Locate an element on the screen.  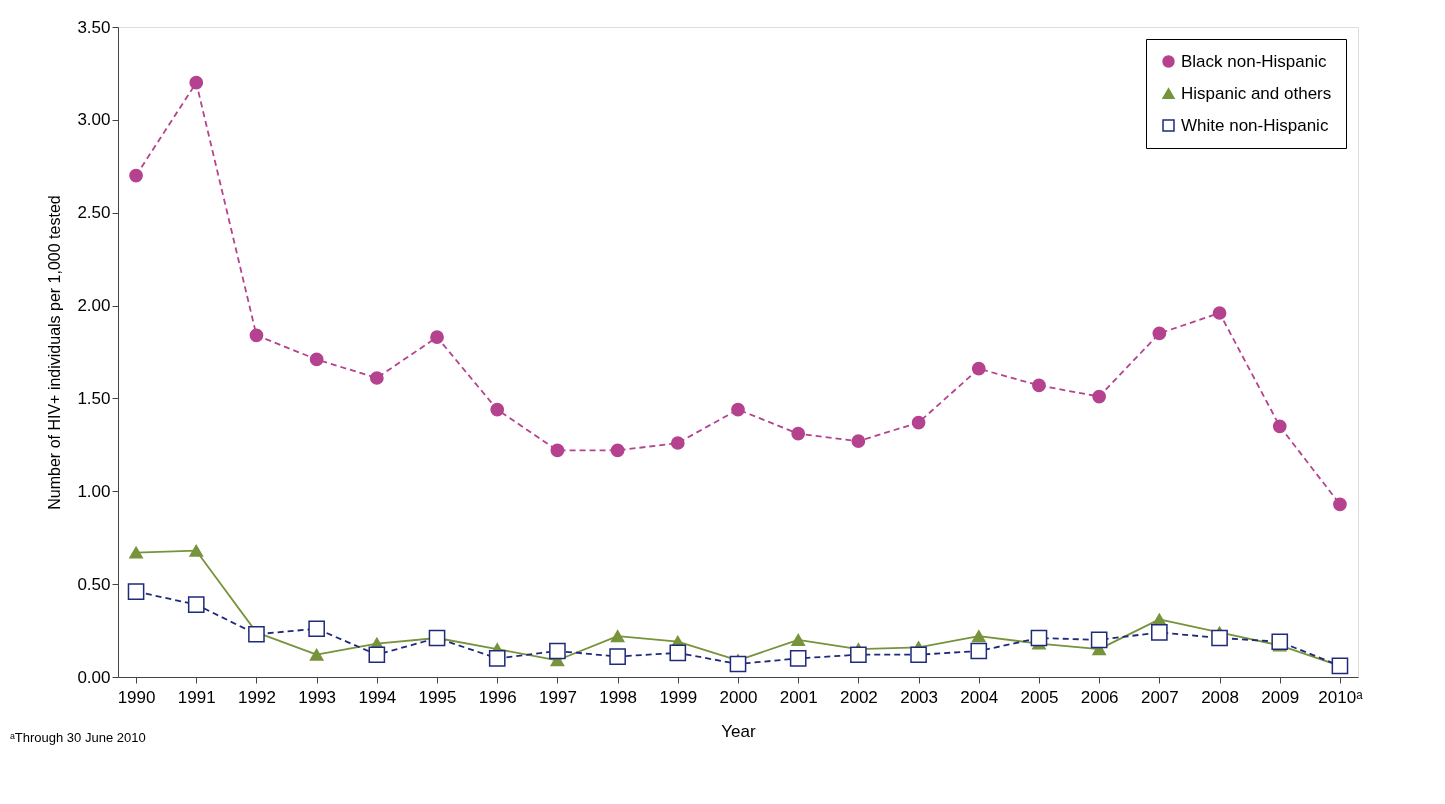
x-tick-label: 2006 is located at coordinates (1099, 697).